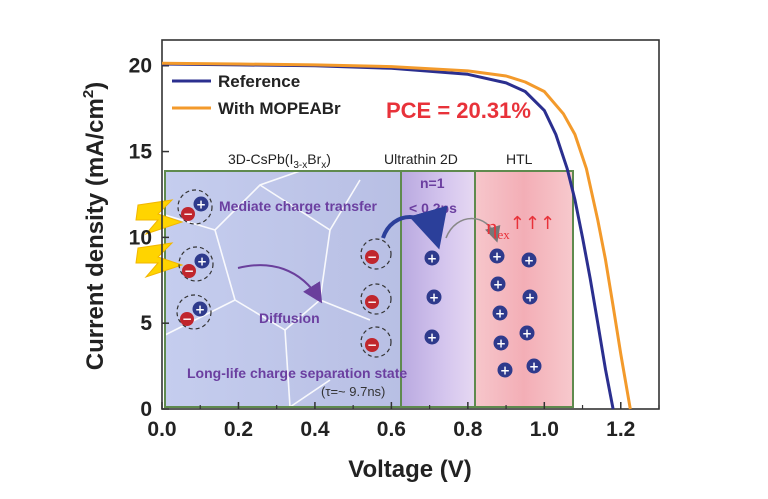 The width and height of the screenshot is (768, 499). I want to click on y-tick-label: 20, so click(140, 66).